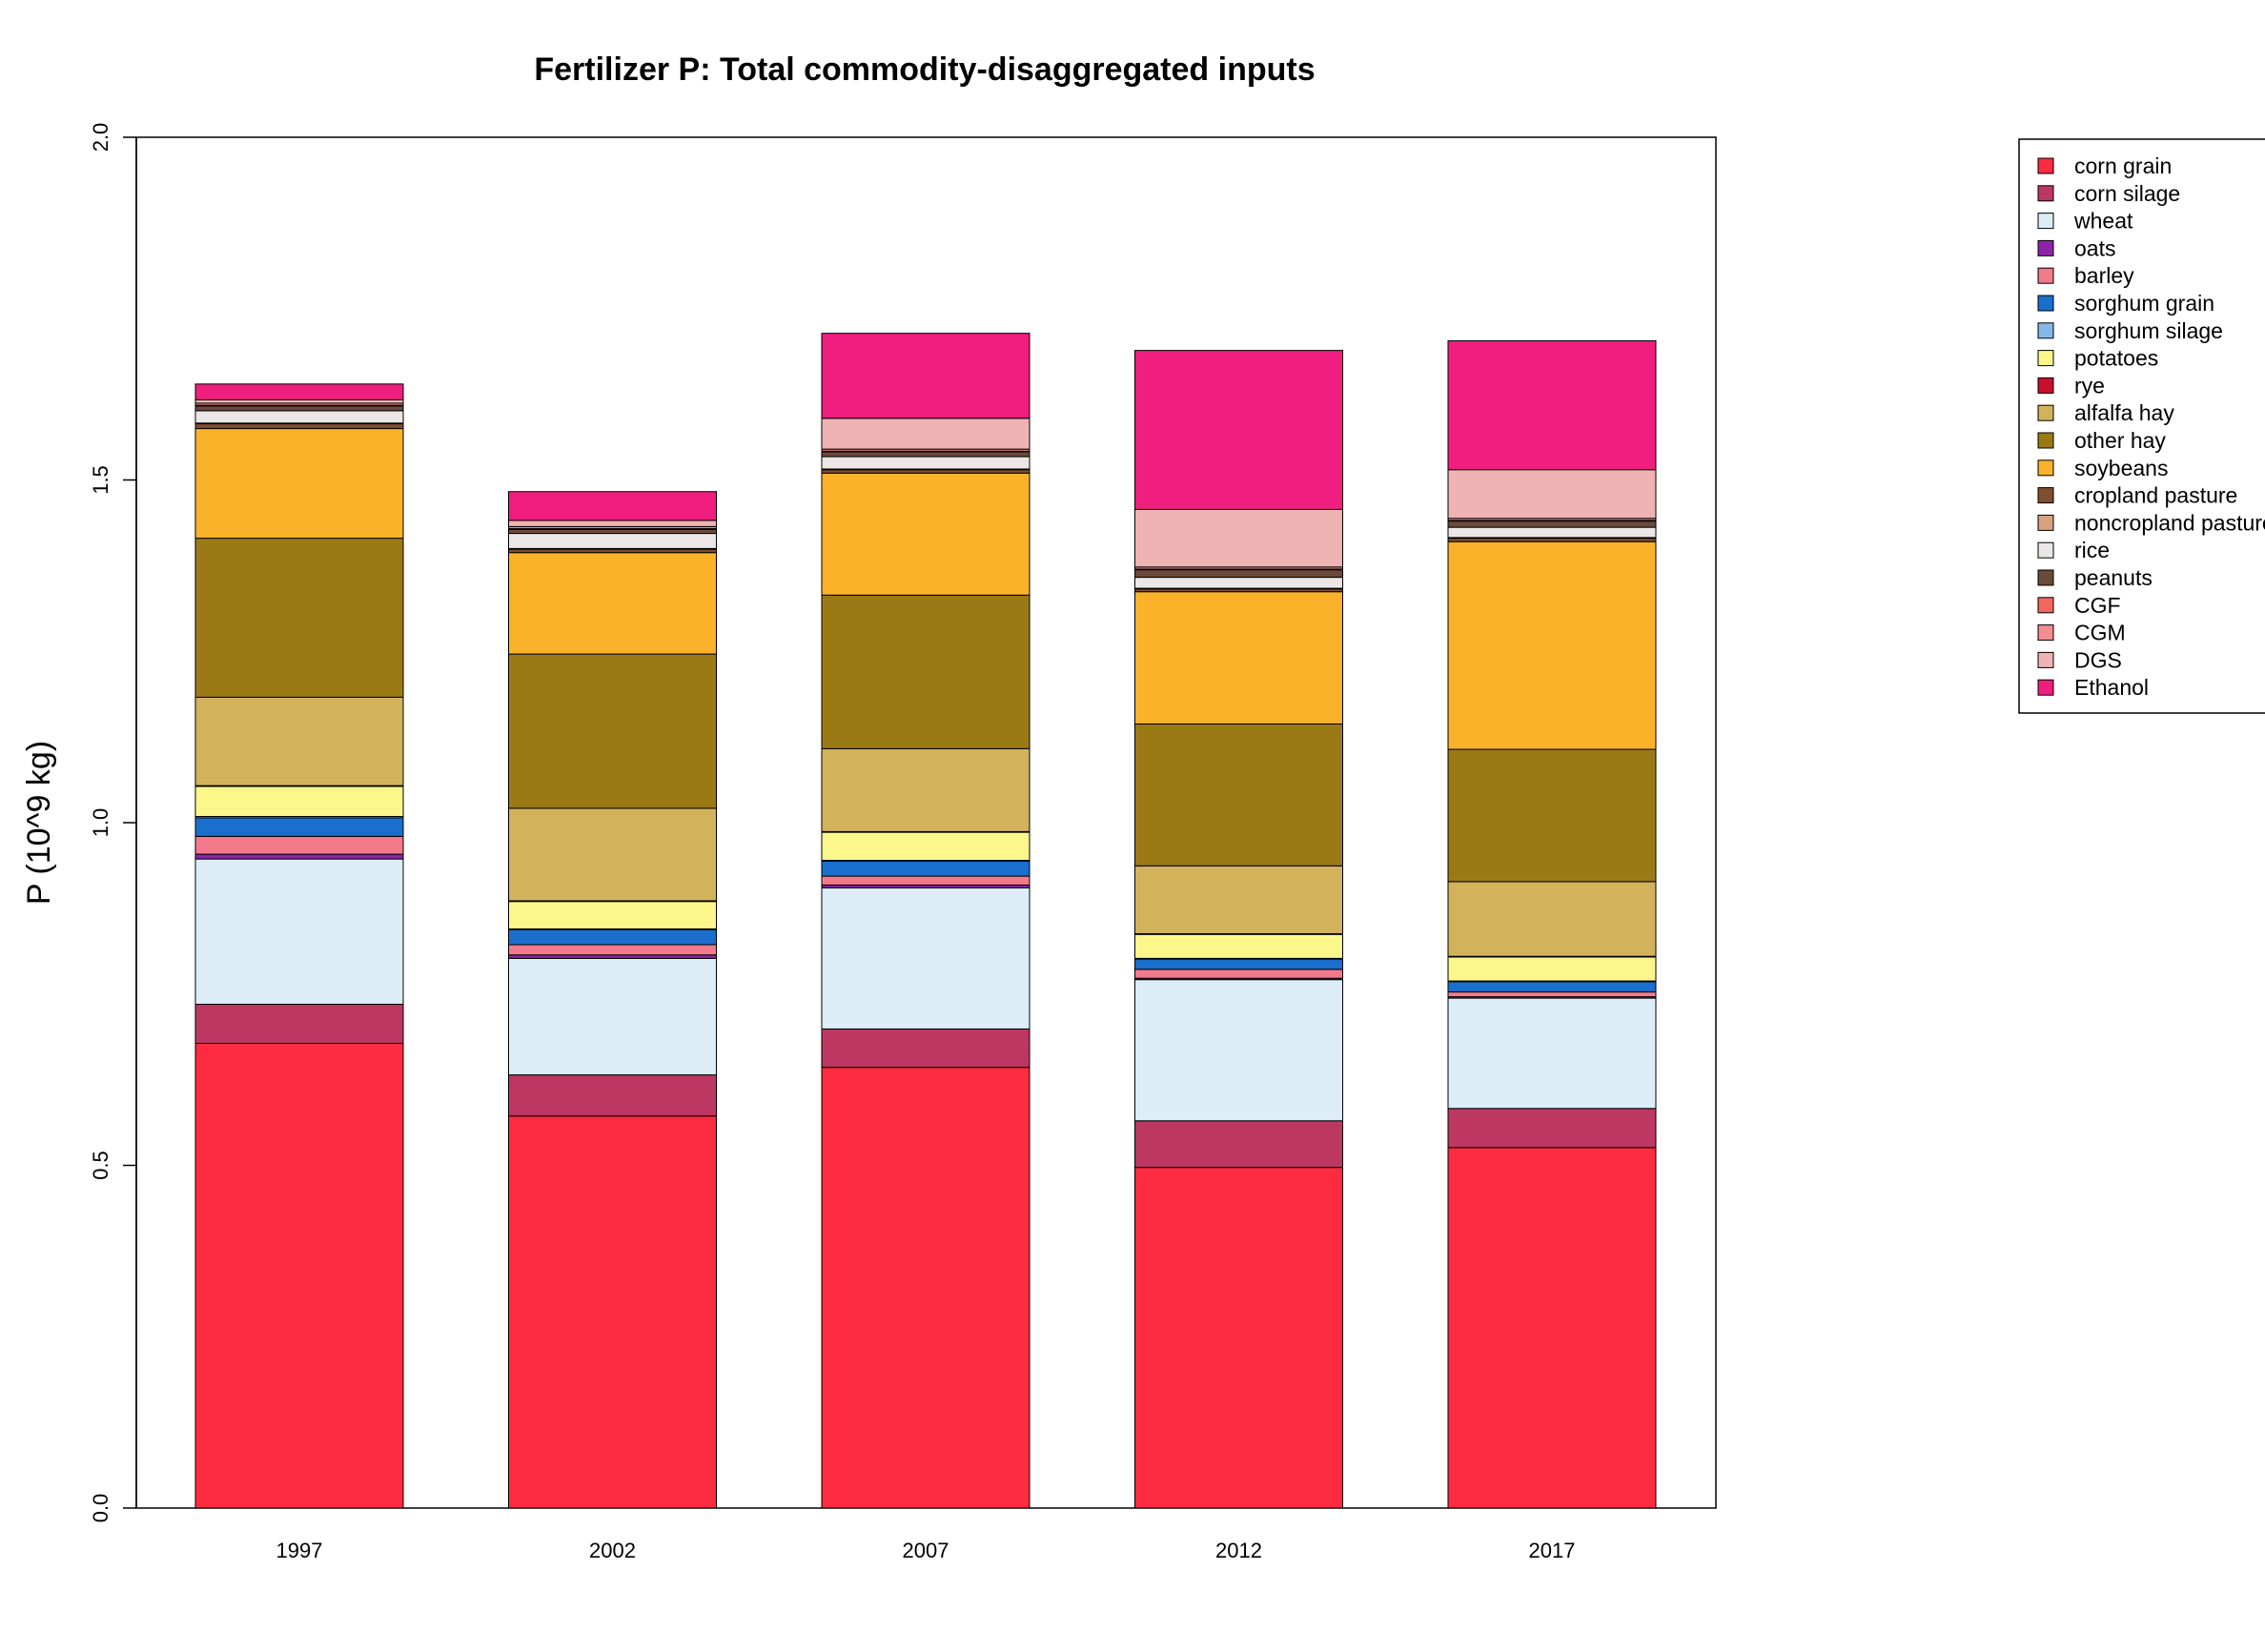 The image size is (2265, 1652). I want to click on legend-label: wheat, so click(2103, 221).